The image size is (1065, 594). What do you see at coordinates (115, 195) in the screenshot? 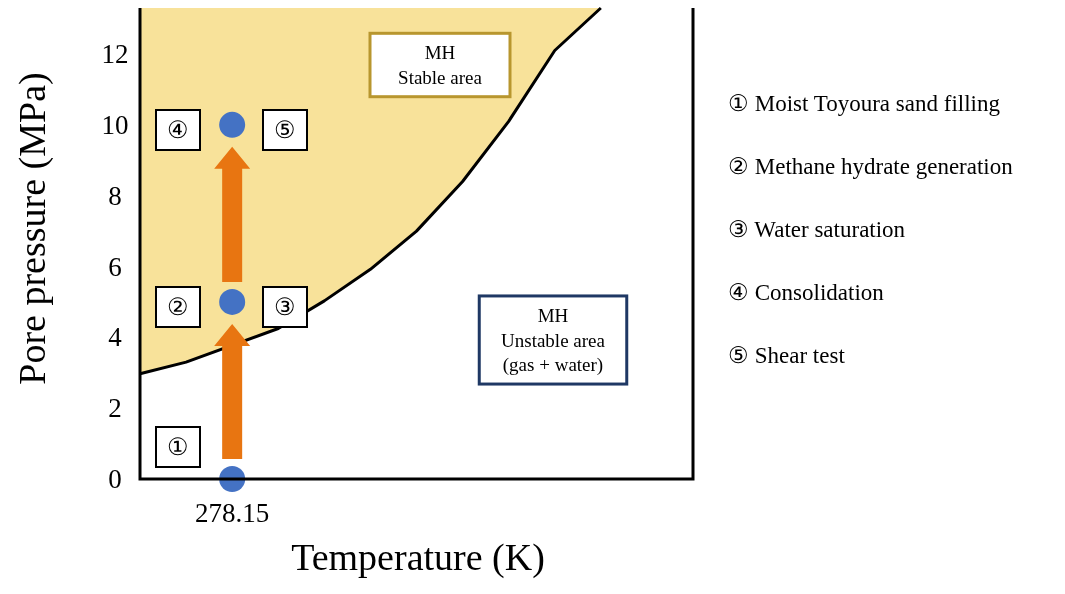
I see `y-tick-label: 8` at bounding box center [115, 195].